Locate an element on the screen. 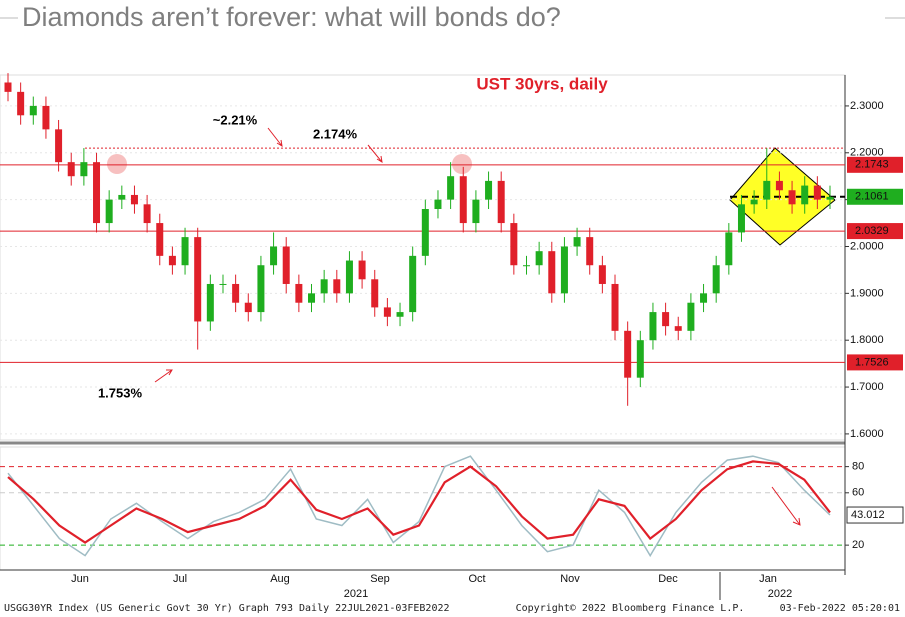 The image size is (905, 617). annotation: 2.174% is located at coordinates (335, 133).